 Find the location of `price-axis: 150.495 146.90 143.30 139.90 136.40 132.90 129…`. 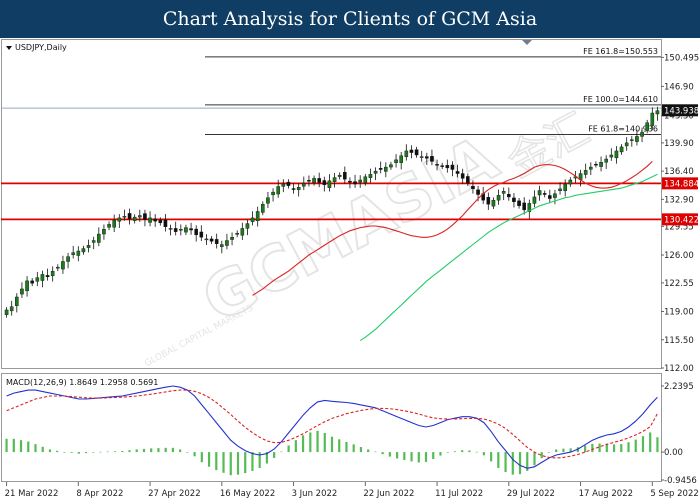

price-axis: 150.495 146.90 143.30 139.90 136.40 132.90 129… is located at coordinates (680, 213).